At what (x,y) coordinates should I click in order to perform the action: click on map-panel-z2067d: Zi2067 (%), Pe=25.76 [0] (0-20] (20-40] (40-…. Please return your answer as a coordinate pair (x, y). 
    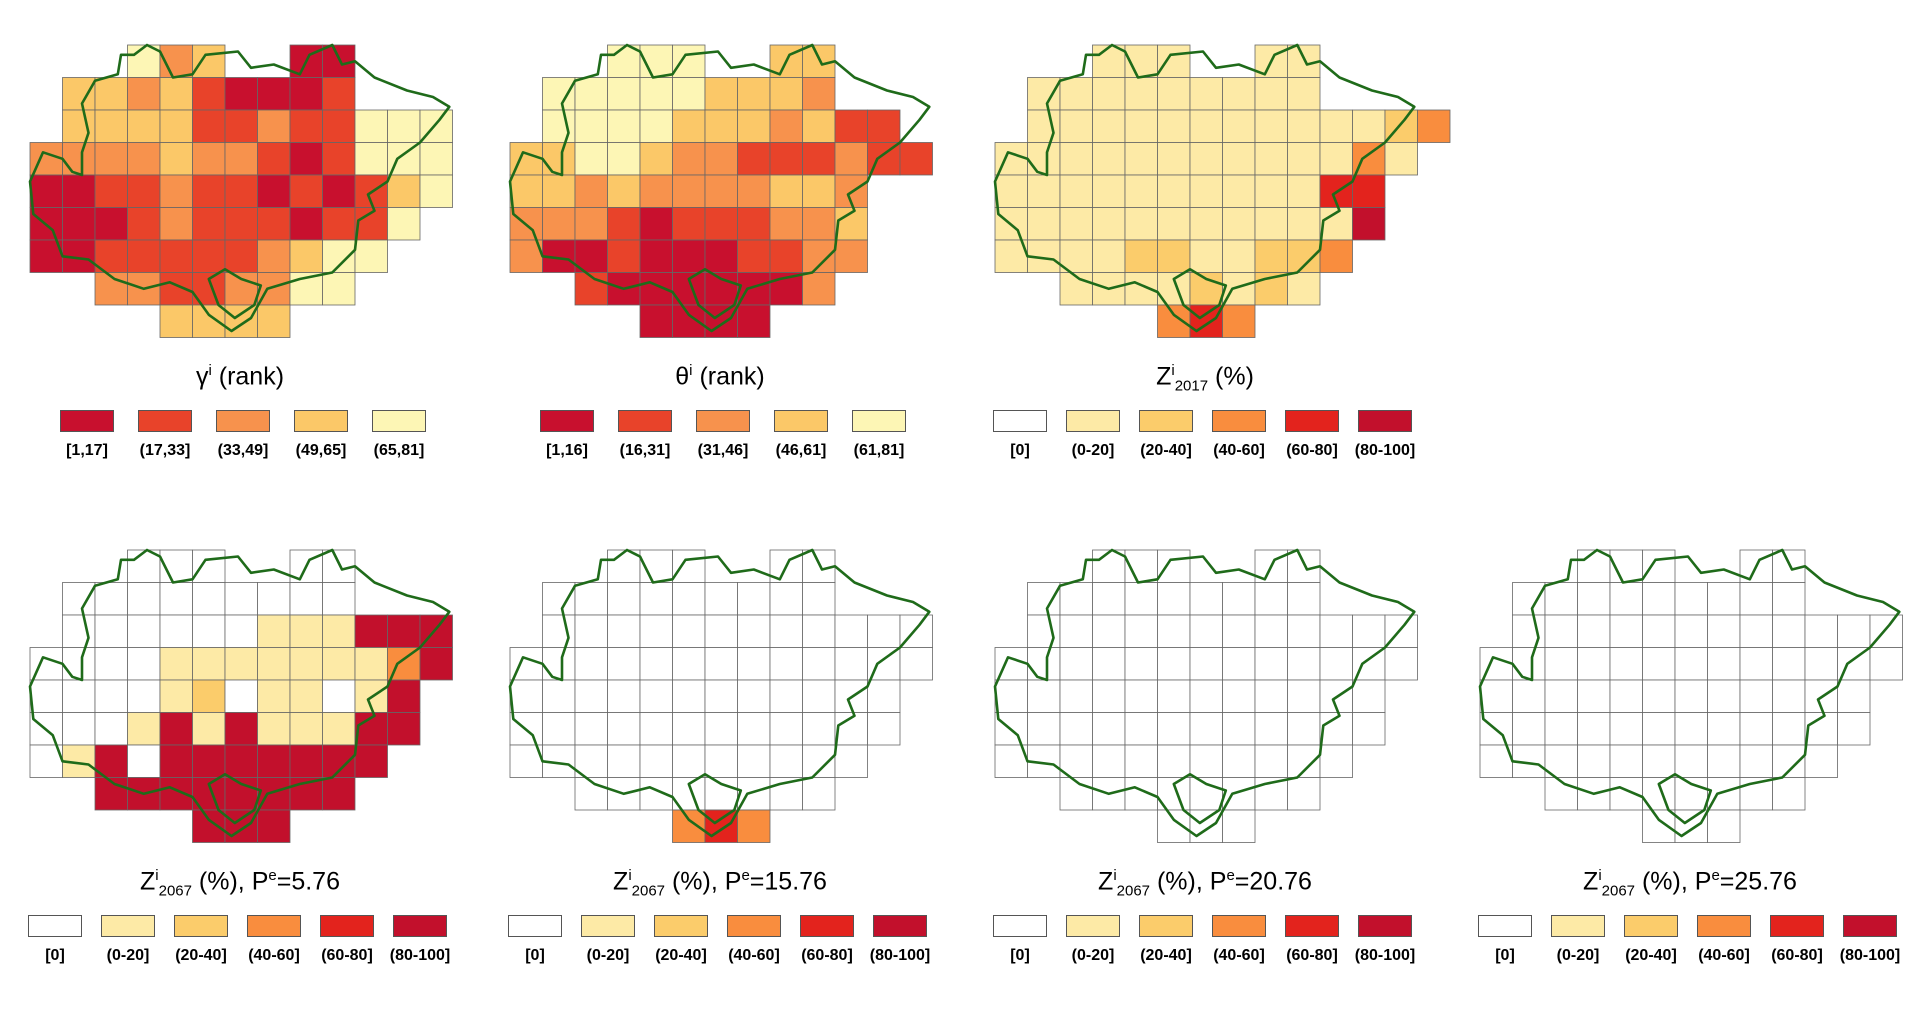
    Looking at the image, I should click on (1685, 755).